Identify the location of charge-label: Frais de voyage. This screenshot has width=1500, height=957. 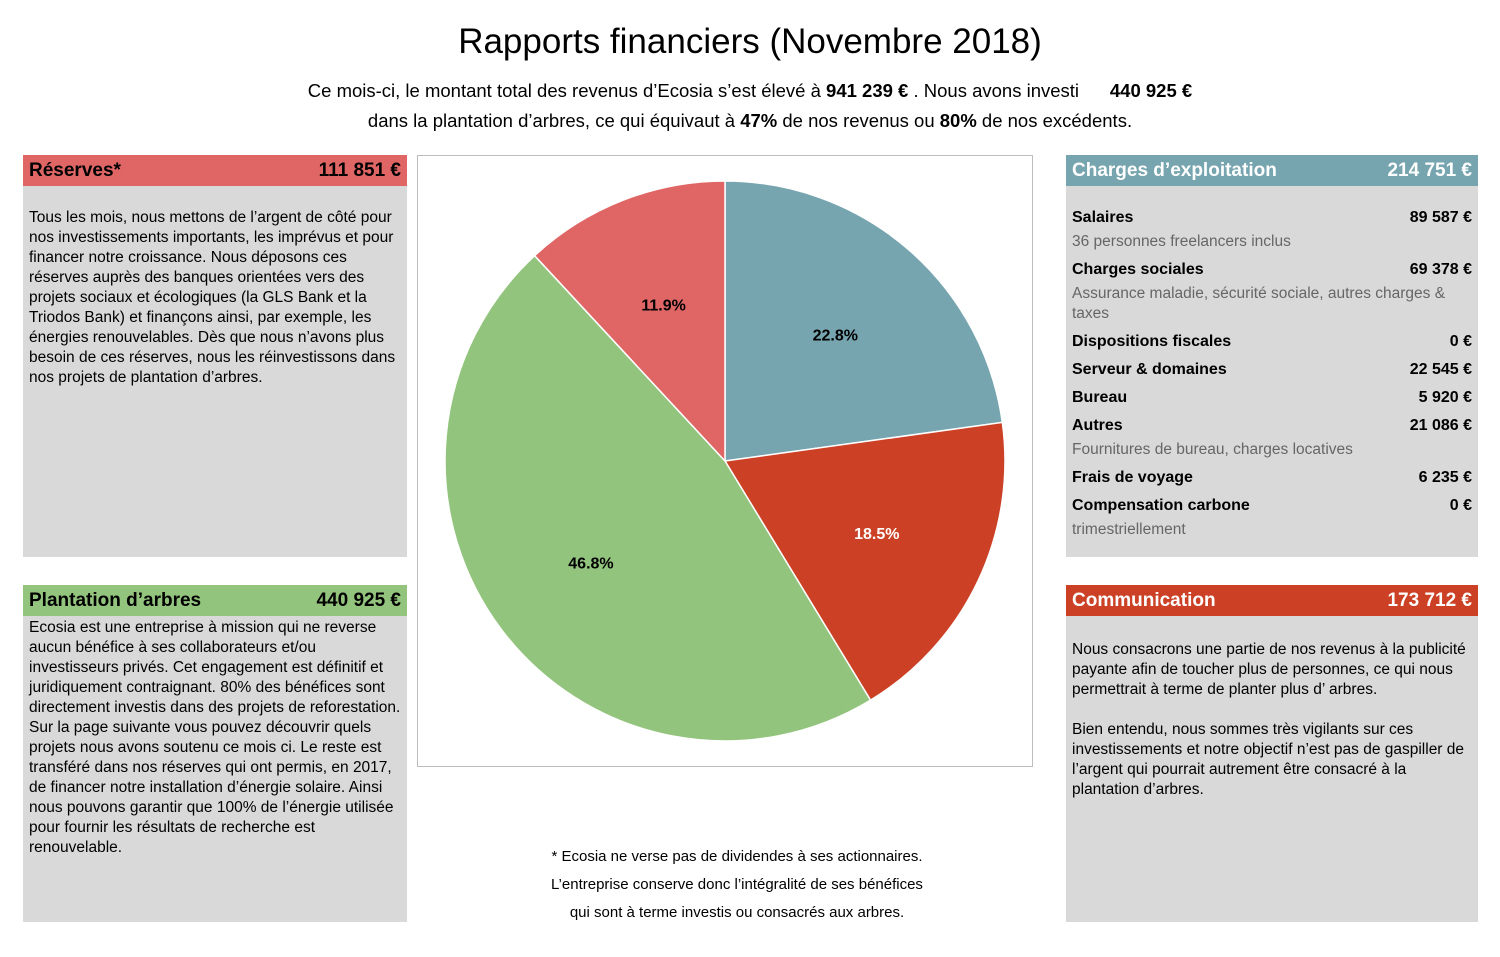
(1132, 477).